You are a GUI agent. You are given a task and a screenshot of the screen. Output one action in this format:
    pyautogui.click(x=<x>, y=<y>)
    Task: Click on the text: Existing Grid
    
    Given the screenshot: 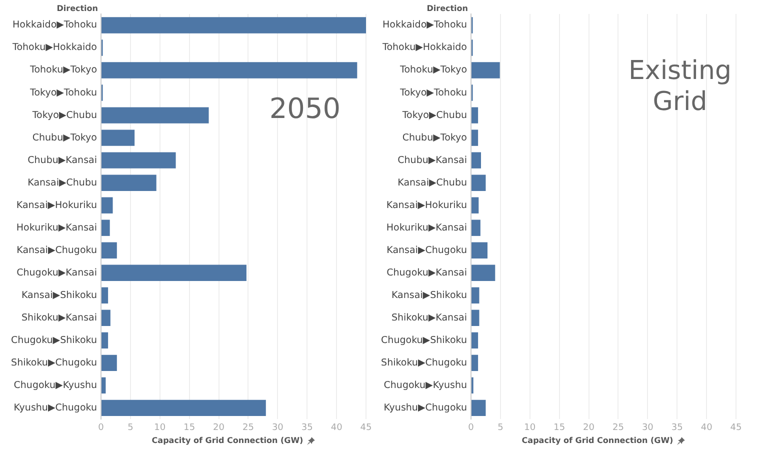 What is the action you would take?
    pyautogui.click(x=680, y=87)
    